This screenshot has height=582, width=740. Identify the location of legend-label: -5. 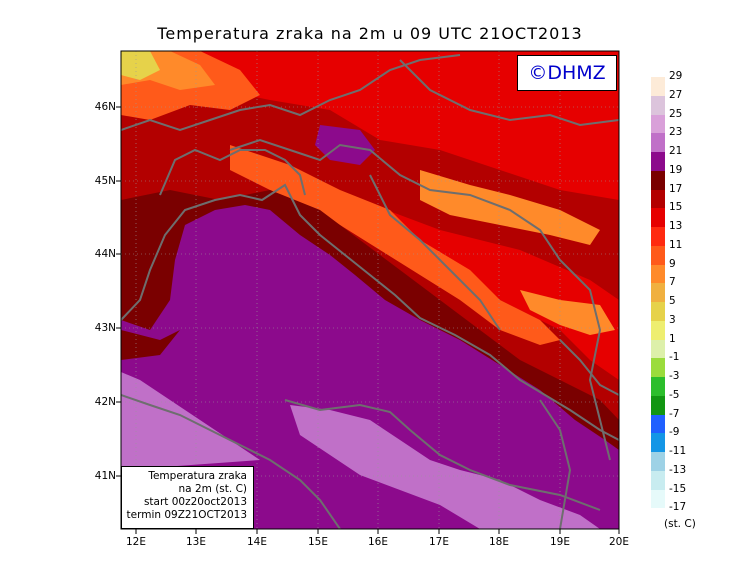
(674, 394).